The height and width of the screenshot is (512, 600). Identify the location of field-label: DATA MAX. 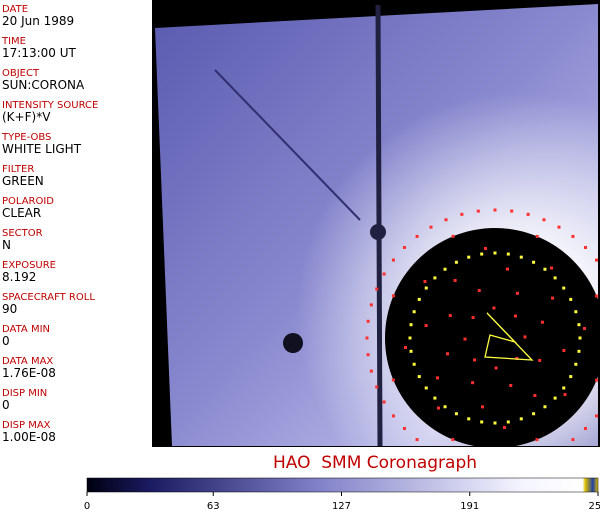
(27, 361).